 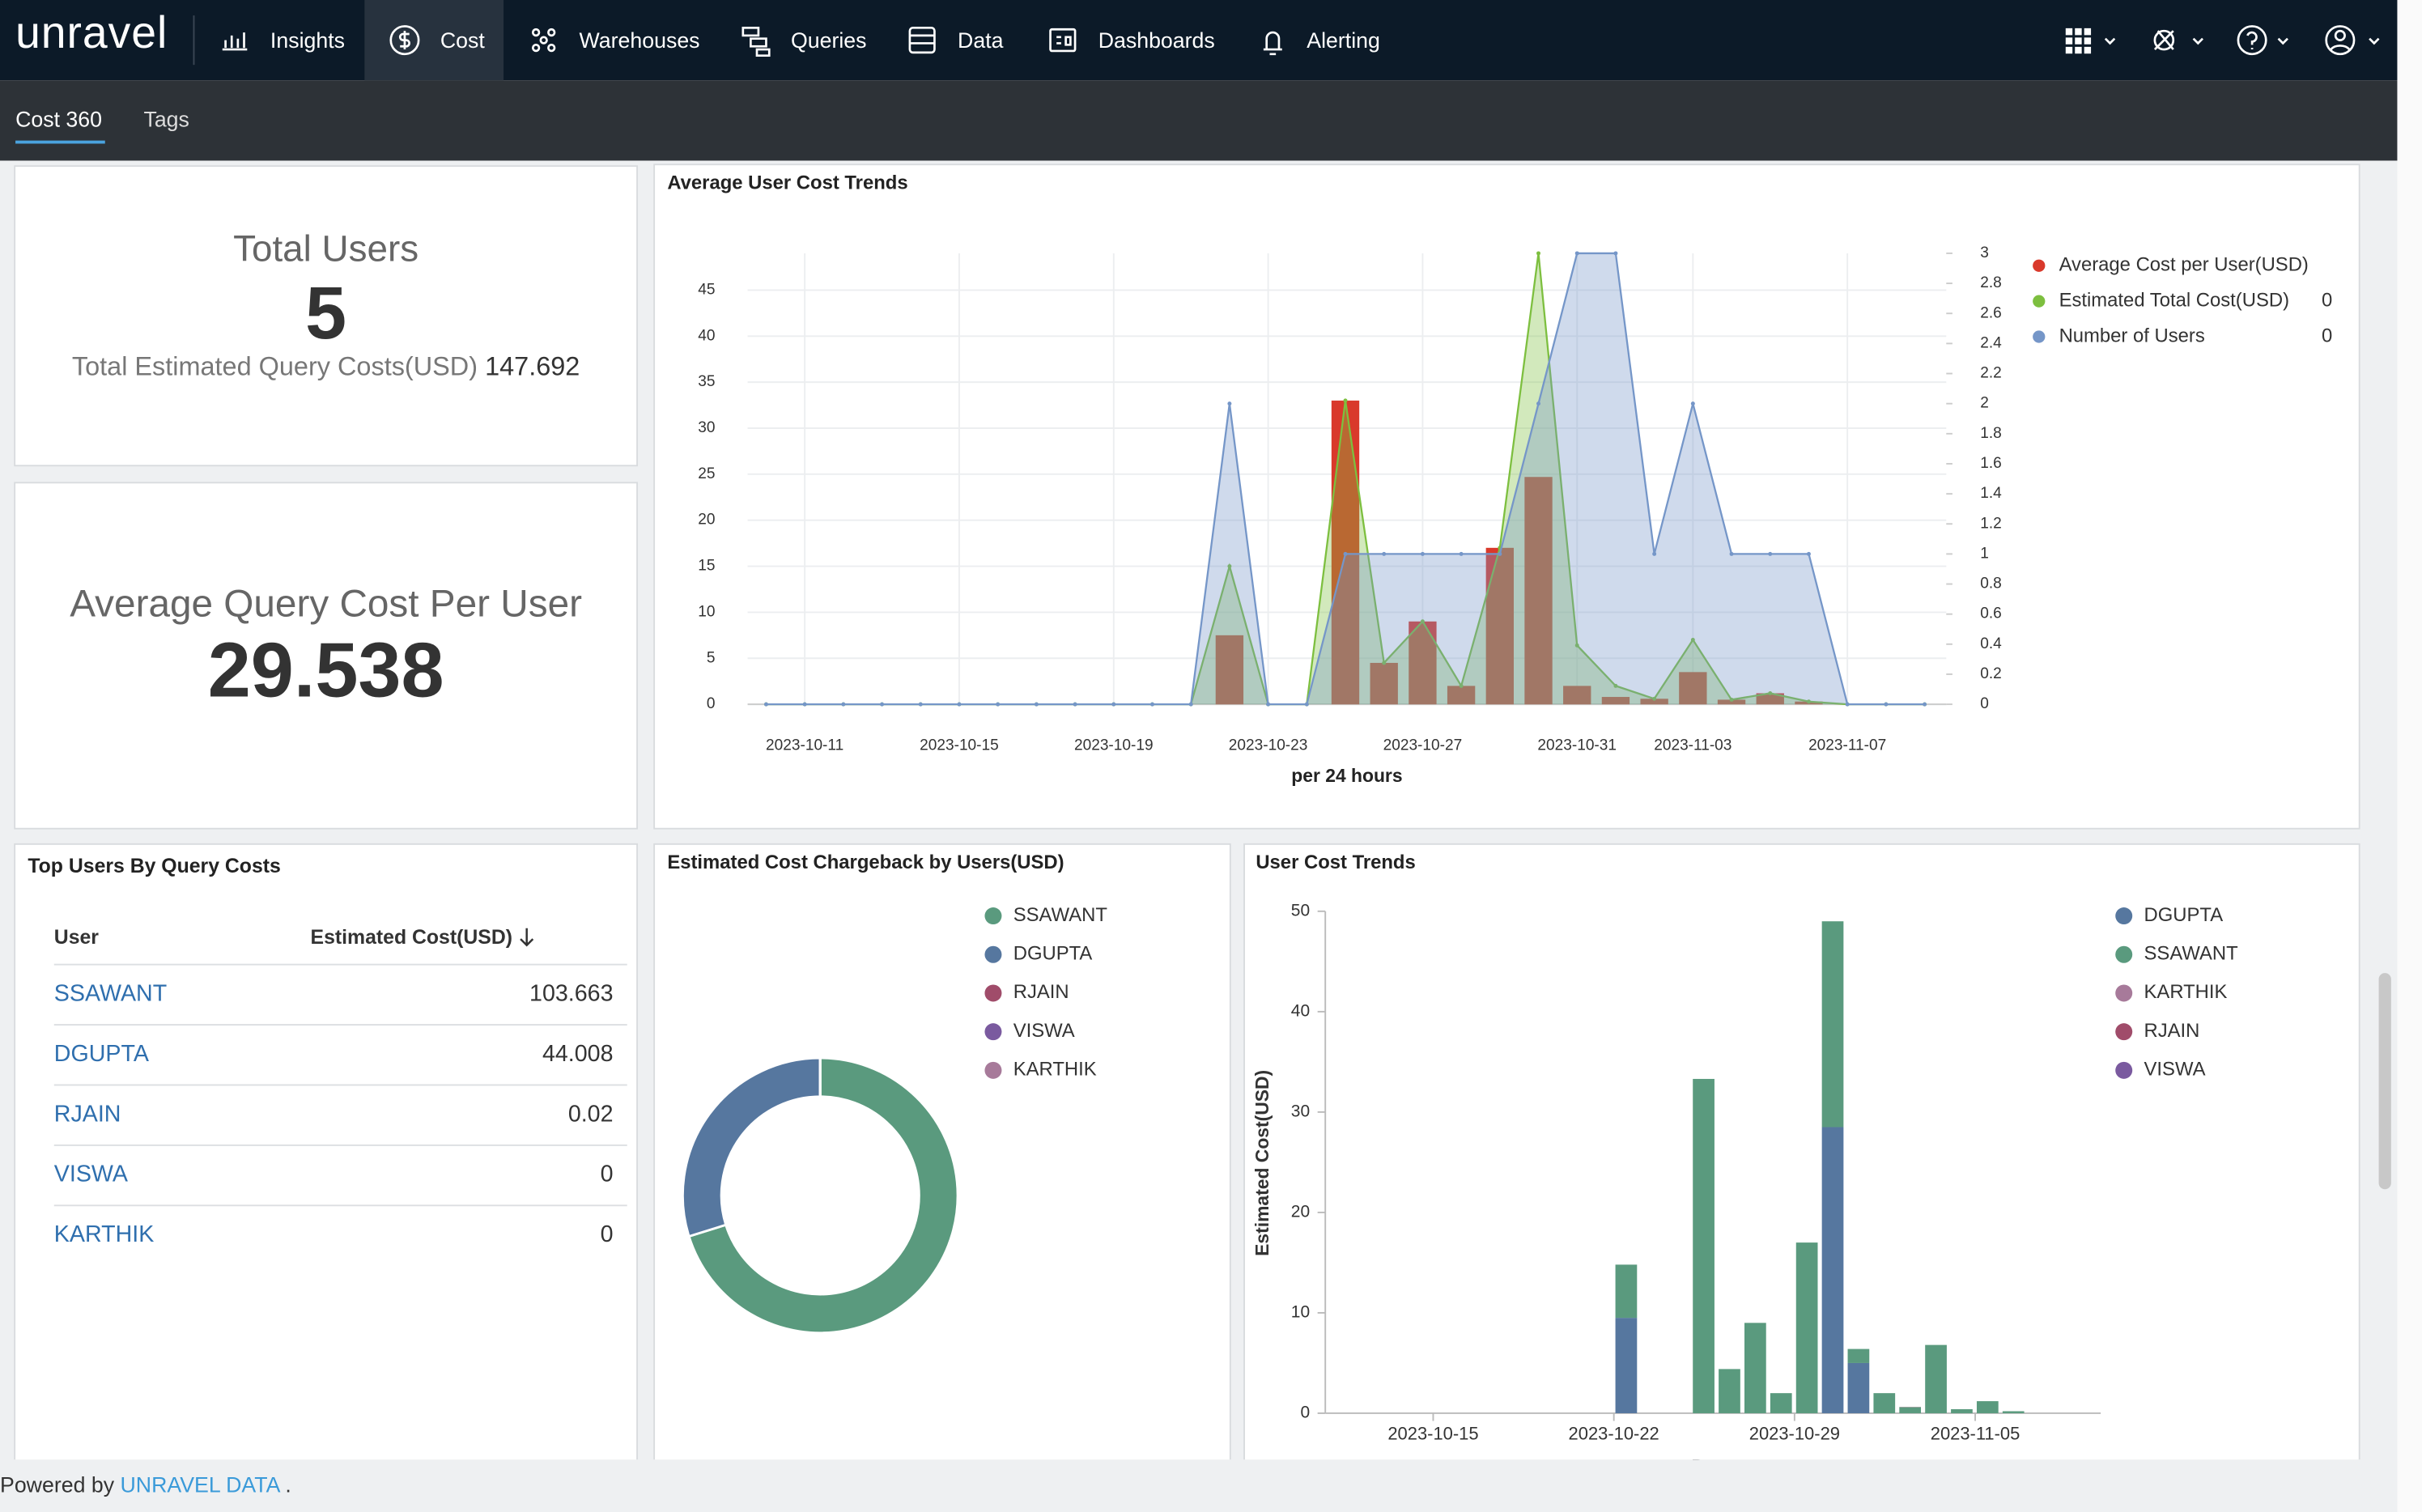 What do you see at coordinates (526, 938) in the screenshot?
I see `sort-icon` at bounding box center [526, 938].